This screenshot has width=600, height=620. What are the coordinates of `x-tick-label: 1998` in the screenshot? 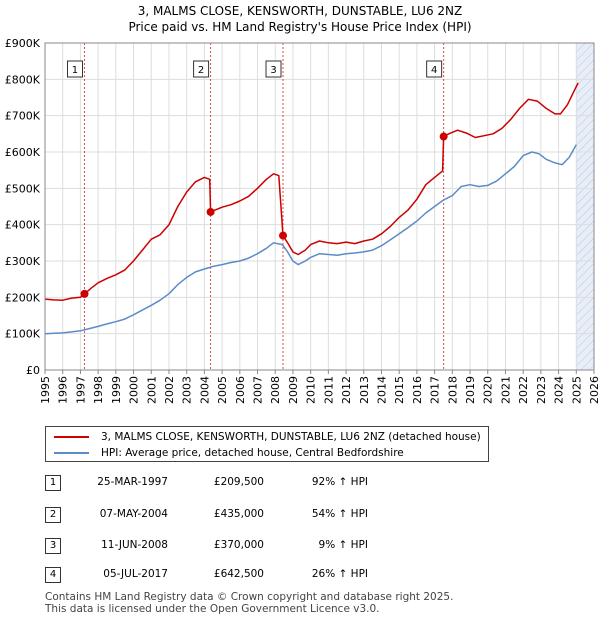 It's located at (98, 390).